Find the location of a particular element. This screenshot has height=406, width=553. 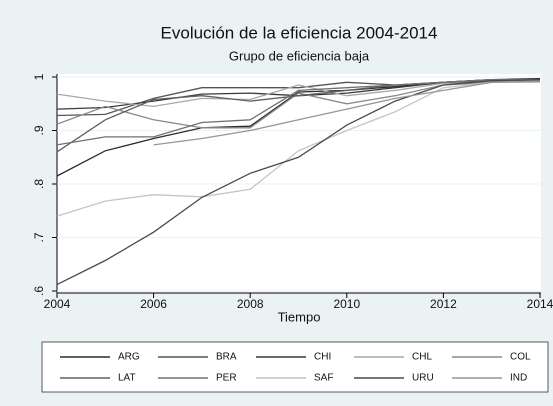

x-tick-label: 2012 is located at coordinates (443, 304).